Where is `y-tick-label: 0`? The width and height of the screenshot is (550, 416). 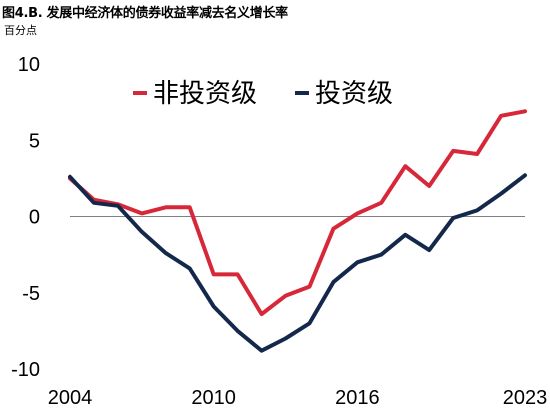
y-tick-label: 0 is located at coordinates (34, 218).